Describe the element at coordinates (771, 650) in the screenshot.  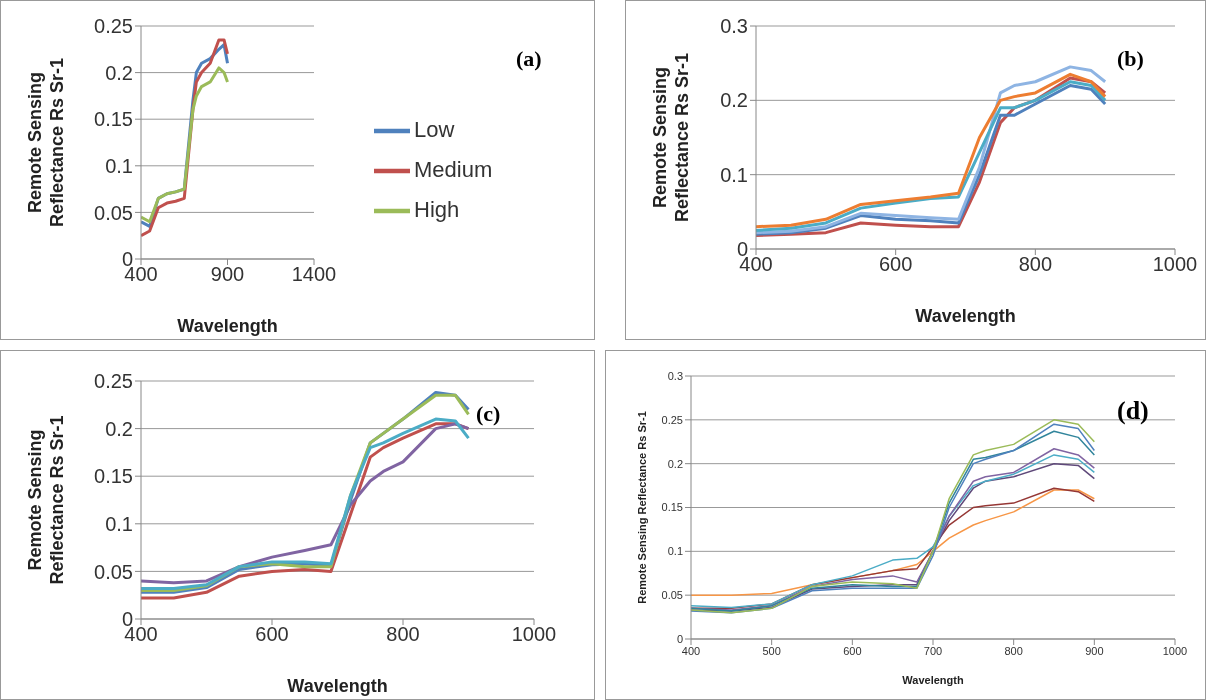
I see `x-tick-label: 500` at that location.